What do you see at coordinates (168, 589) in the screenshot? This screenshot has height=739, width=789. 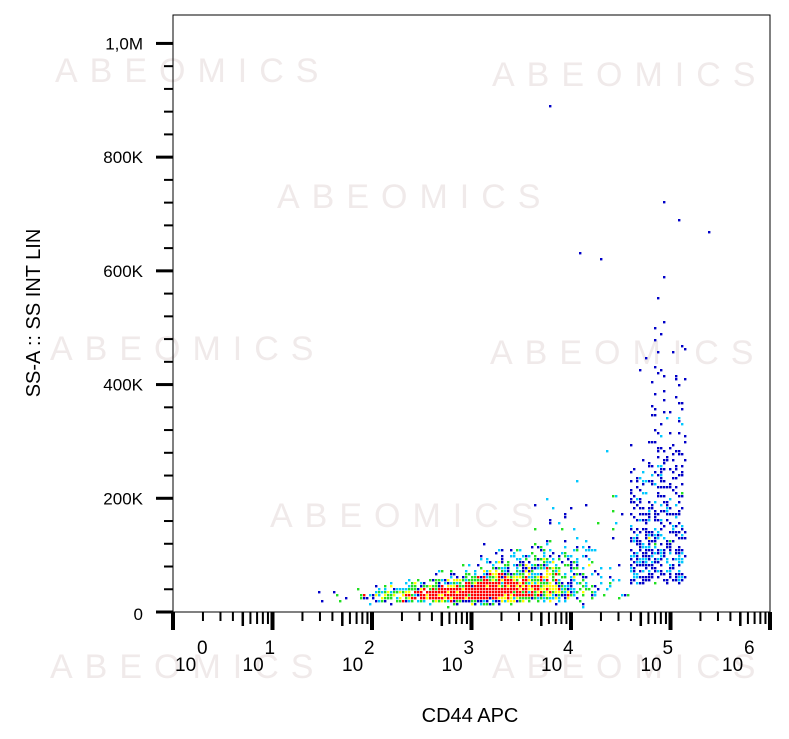 I see `y-minor-tick` at bounding box center [168, 589].